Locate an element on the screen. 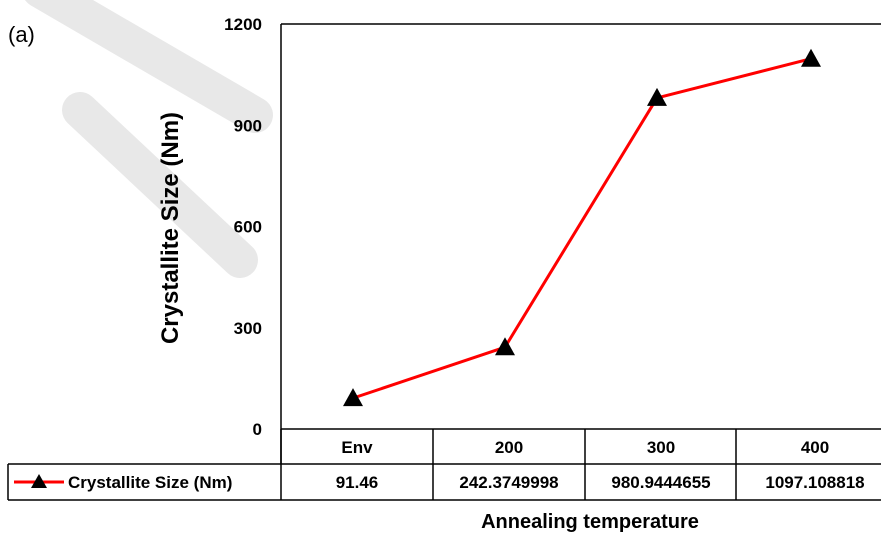 Image resolution: width=881 pixels, height=536 pixels. table-value-cell: 980.9444655 is located at coordinates (660, 482).